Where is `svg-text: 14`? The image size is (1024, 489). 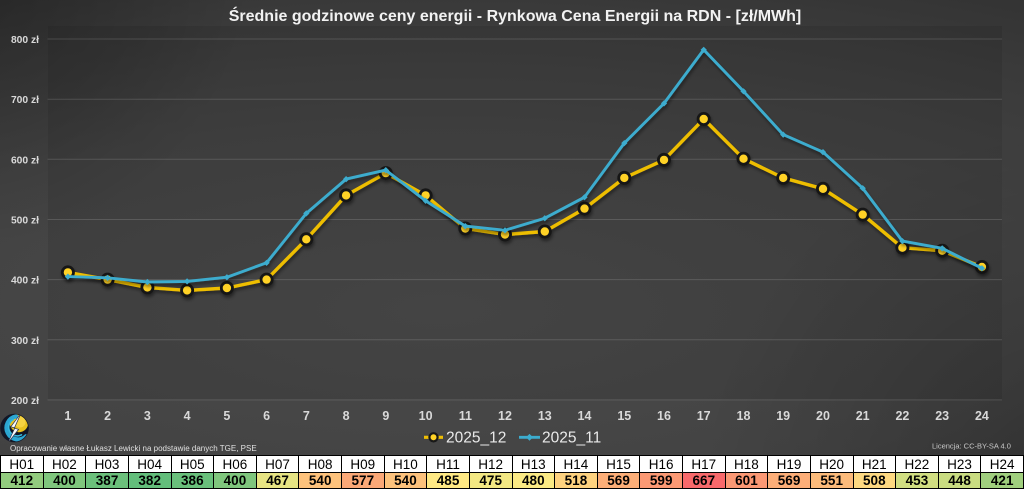
svg-text: 14 is located at coordinates (585, 416).